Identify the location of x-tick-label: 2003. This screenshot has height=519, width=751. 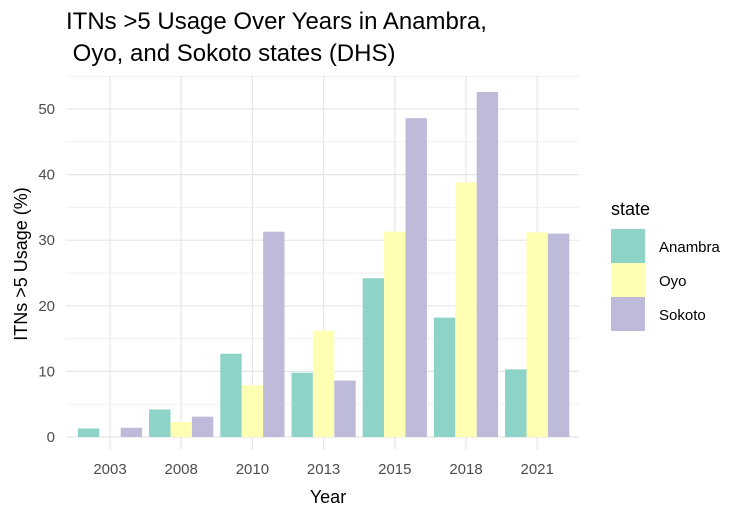
(109, 469).